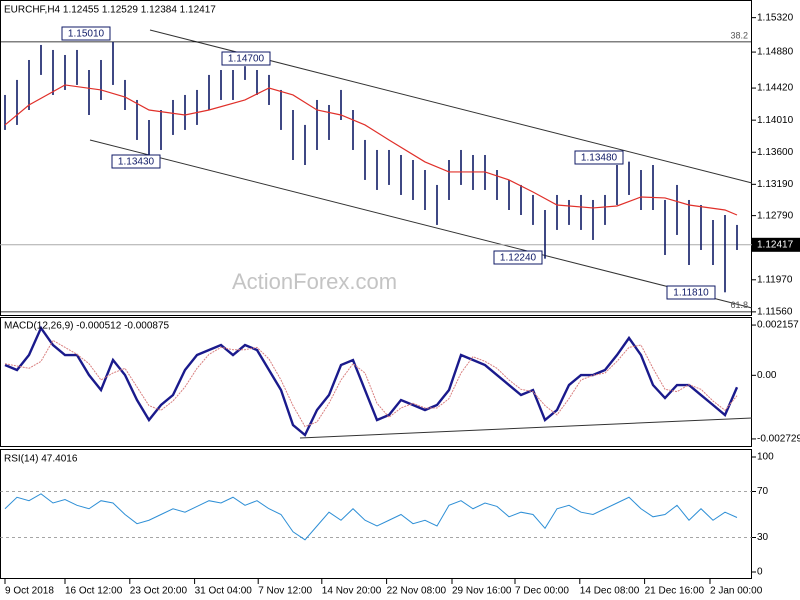  I want to click on y-tick-label: 0.002157, so click(778, 325).